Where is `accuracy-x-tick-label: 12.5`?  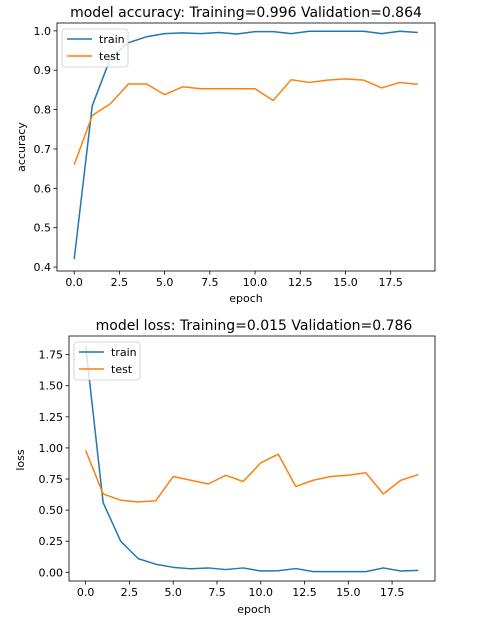 accuracy-x-tick-label: 12.5 is located at coordinates (300, 282).